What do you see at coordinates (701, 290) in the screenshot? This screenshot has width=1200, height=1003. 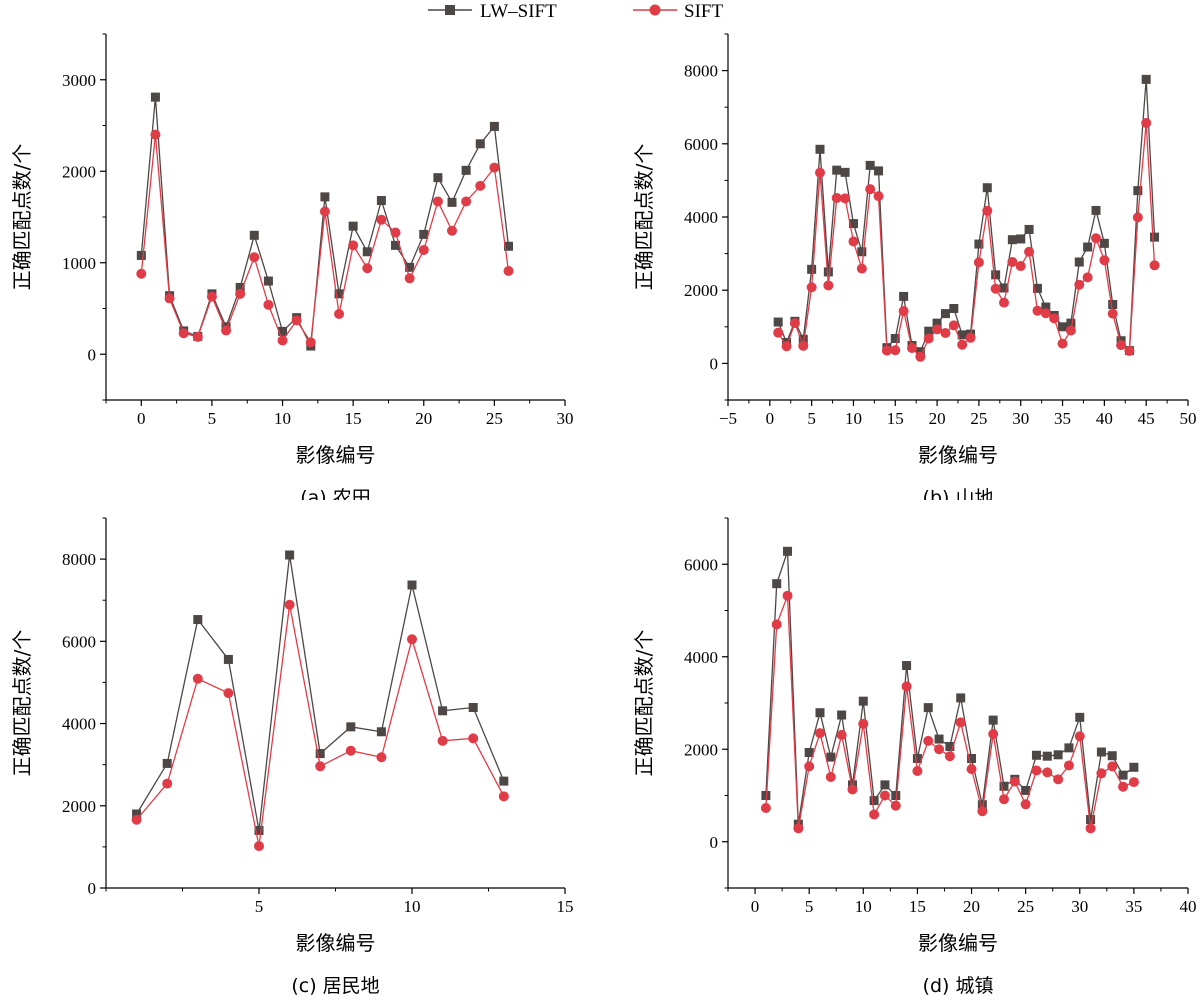 I see `chart-mountain-y-tick-label: 2000` at bounding box center [701, 290].